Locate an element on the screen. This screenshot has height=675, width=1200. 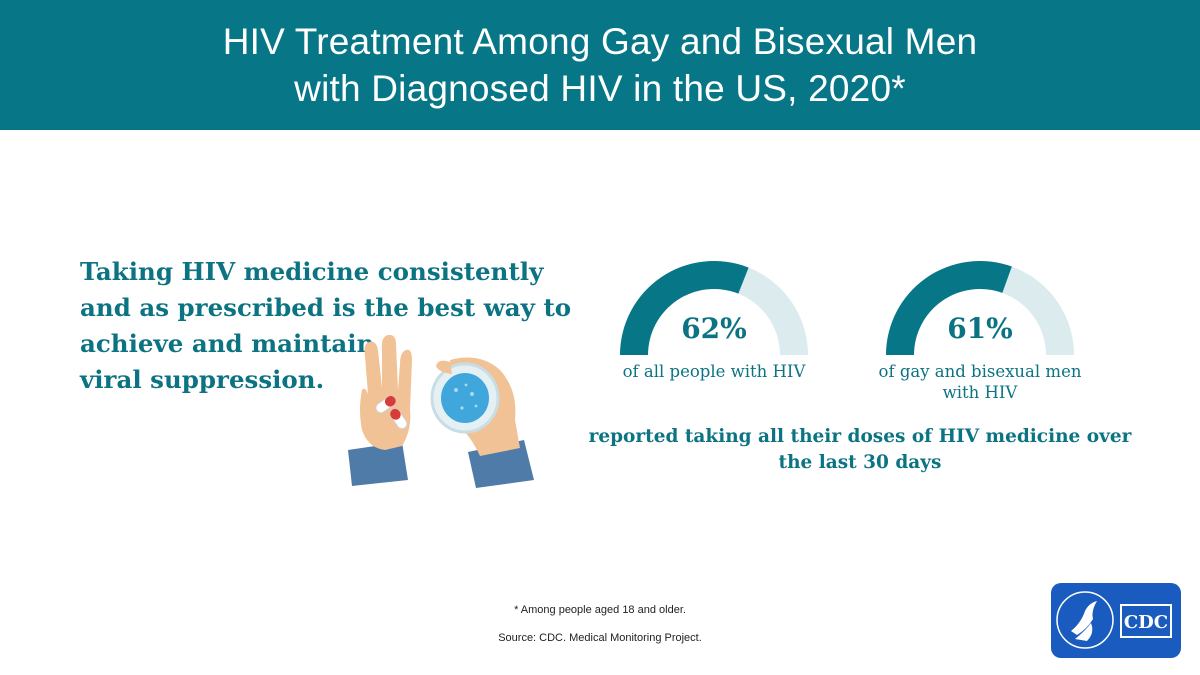
stat-caption-gay-bisexual-men-line-2: with HIV is located at coordinates (980, 392).